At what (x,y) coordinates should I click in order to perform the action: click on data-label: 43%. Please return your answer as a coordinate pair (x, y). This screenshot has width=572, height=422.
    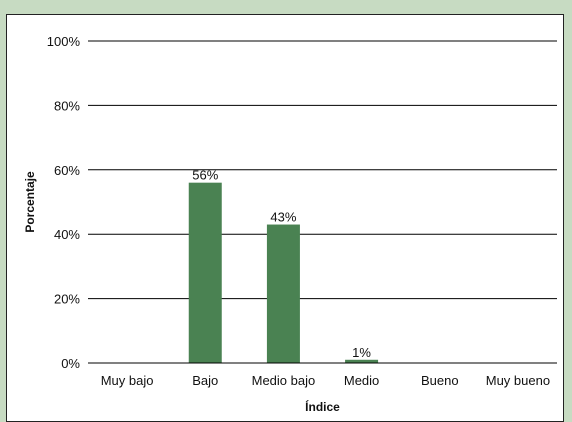
    Looking at the image, I should click on (283, 217).